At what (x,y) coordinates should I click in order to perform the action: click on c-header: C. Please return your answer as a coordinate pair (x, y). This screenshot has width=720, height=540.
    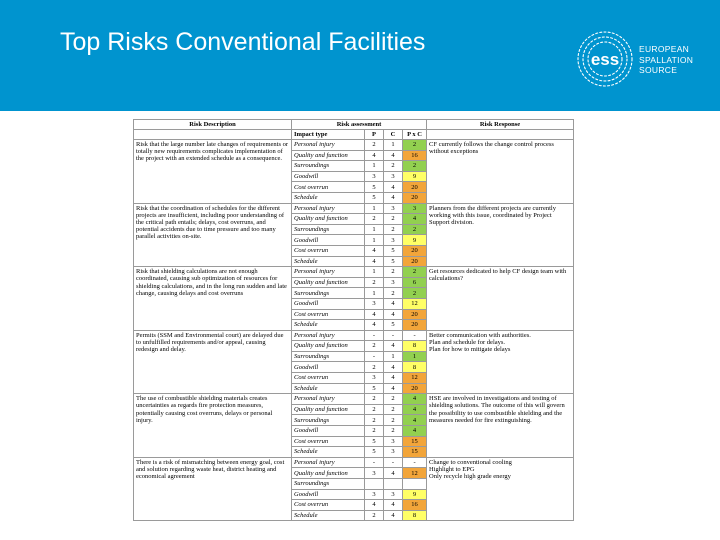
    Looking at the image, I should click on (393, 134).